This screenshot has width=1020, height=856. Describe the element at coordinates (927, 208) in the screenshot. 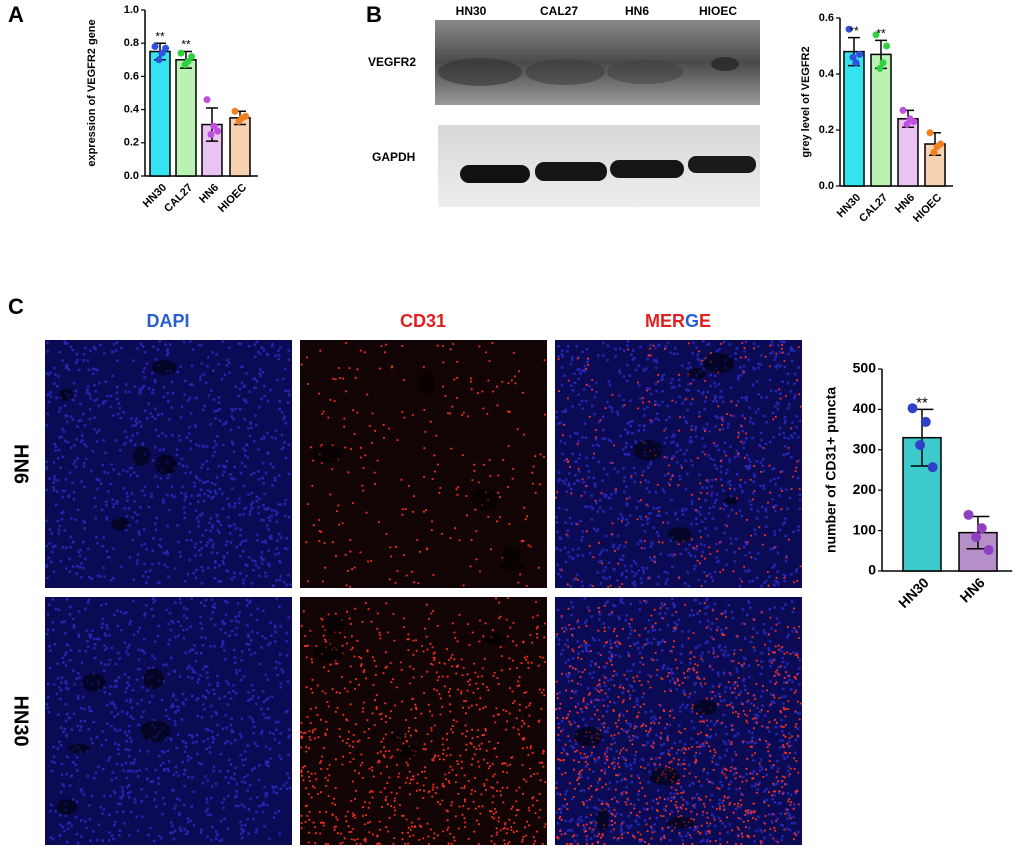

I see `x-tick-label: HIOEC` at that location.